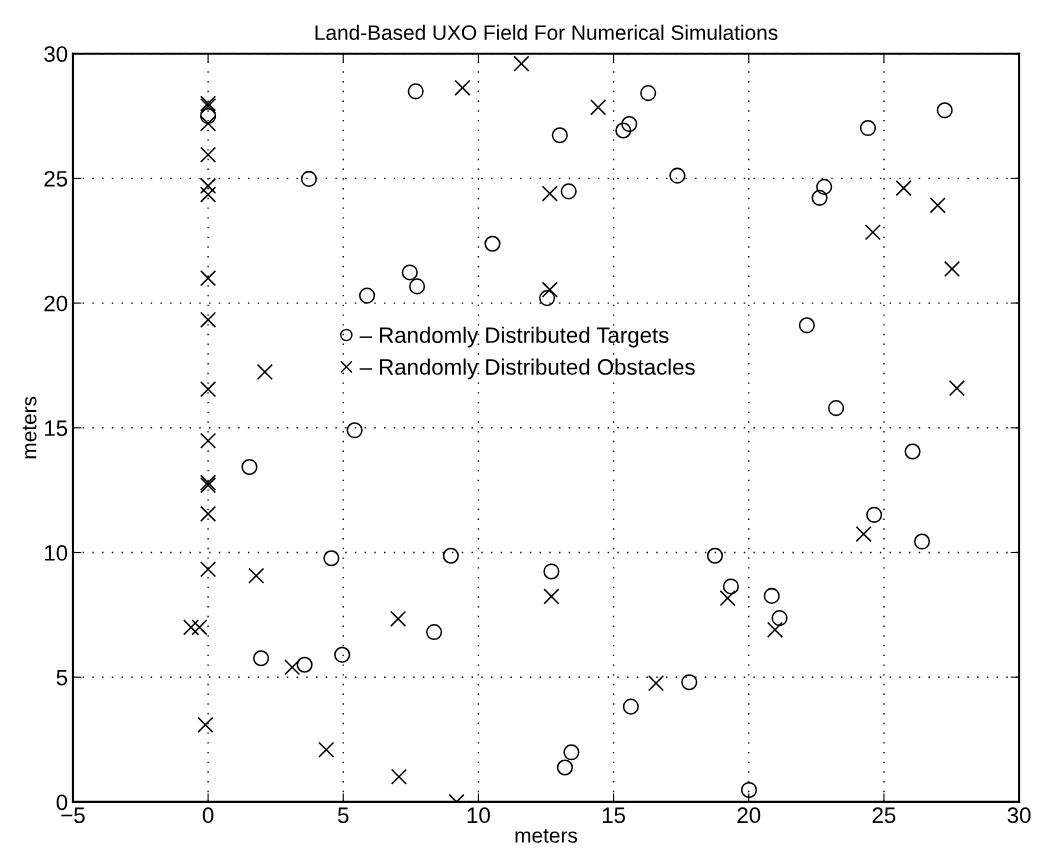 The height and width of the screenshot is (866, 1042). Describe the element at coordinates (56, 303) in the screenshot. I see `y-tick-label: 20` at that location.